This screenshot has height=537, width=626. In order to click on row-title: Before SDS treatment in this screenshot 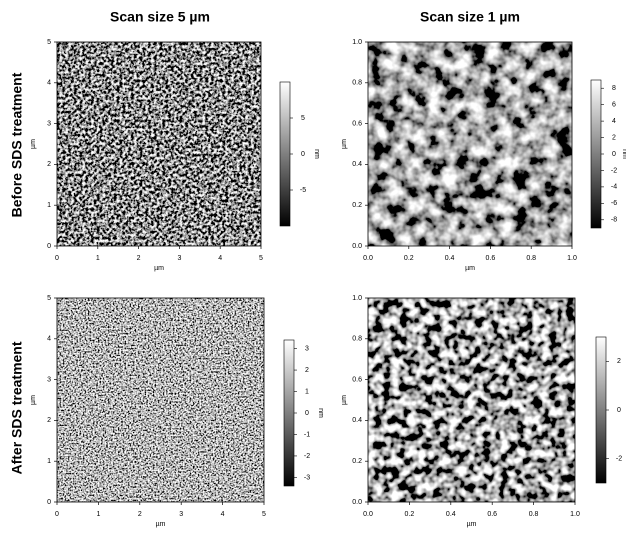, I will do `click(17, 144)`.